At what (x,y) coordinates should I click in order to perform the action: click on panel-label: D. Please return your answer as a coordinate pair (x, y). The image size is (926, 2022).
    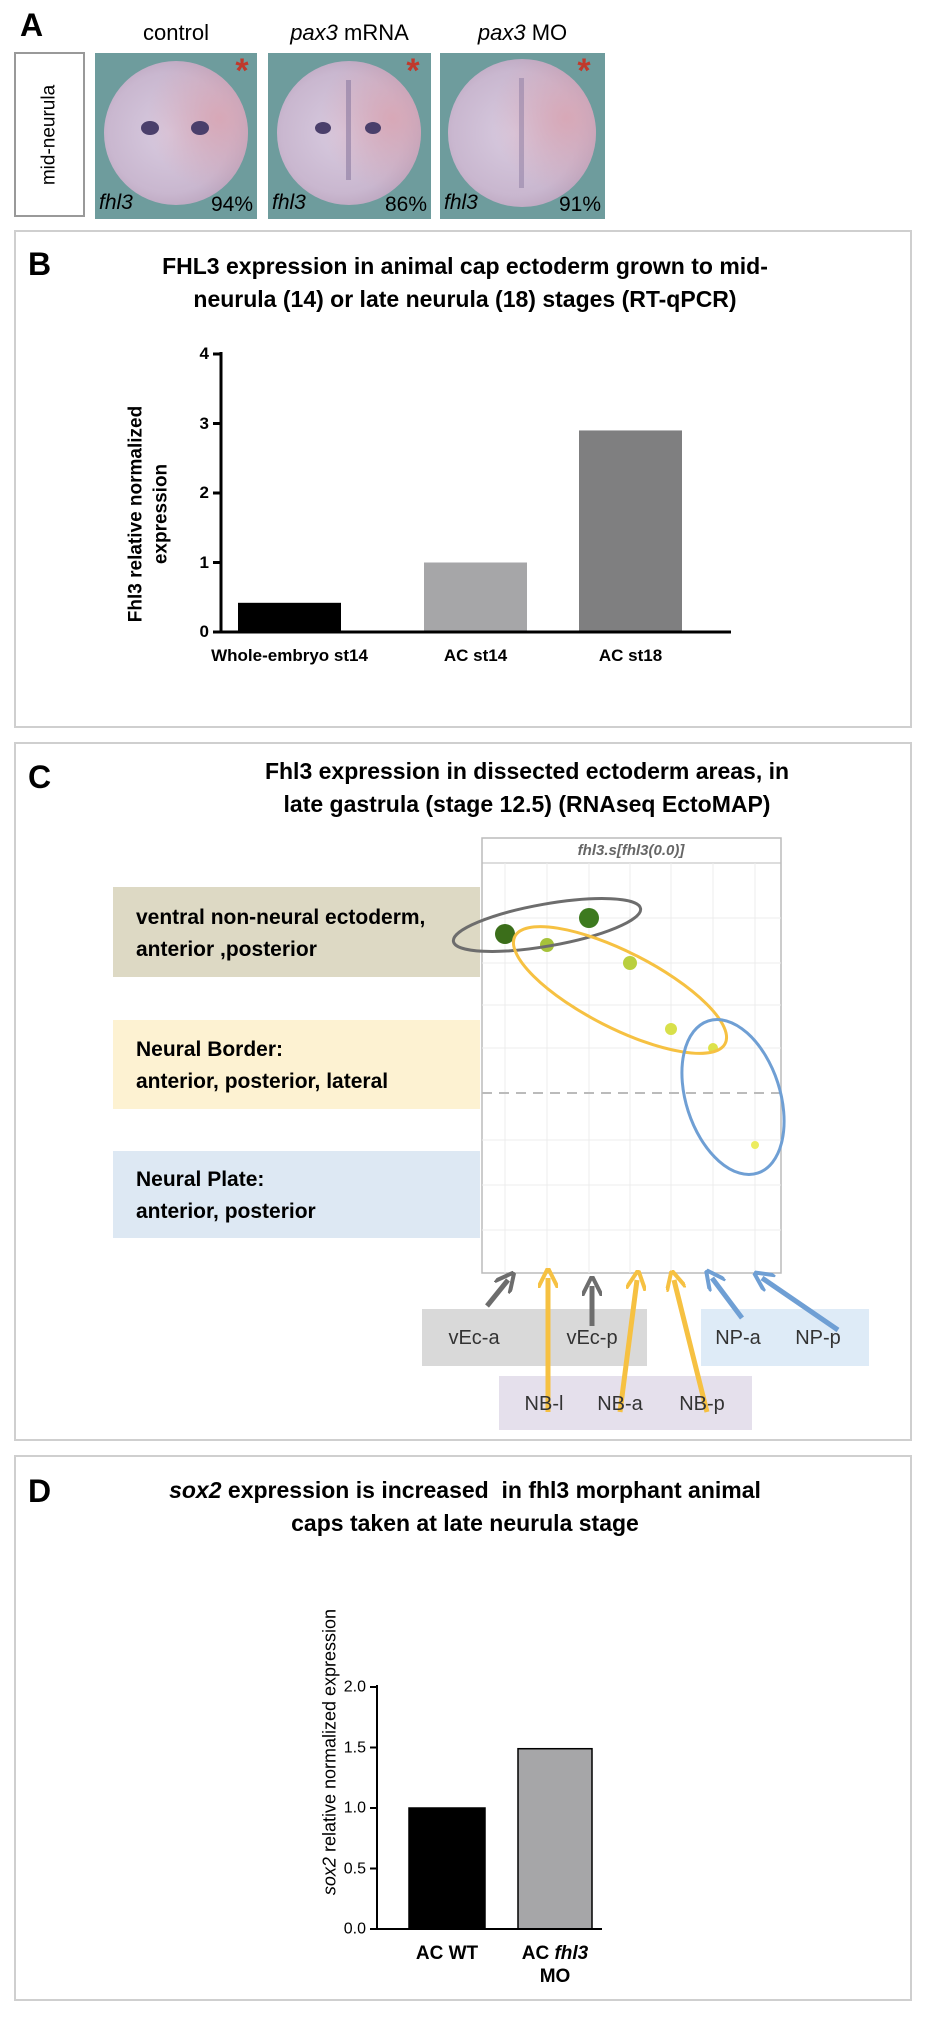
    Looking at the image, I should click on (40, 1491).